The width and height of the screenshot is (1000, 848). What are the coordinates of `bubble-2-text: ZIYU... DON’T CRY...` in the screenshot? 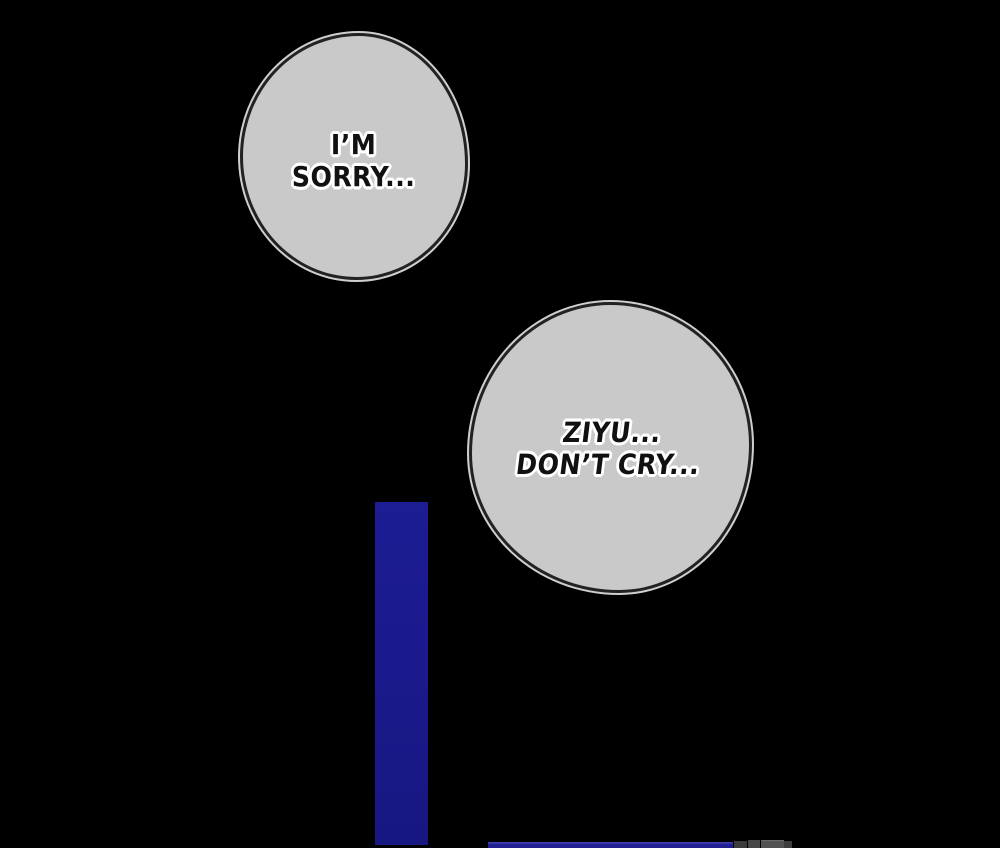 It's located at (610, 448).